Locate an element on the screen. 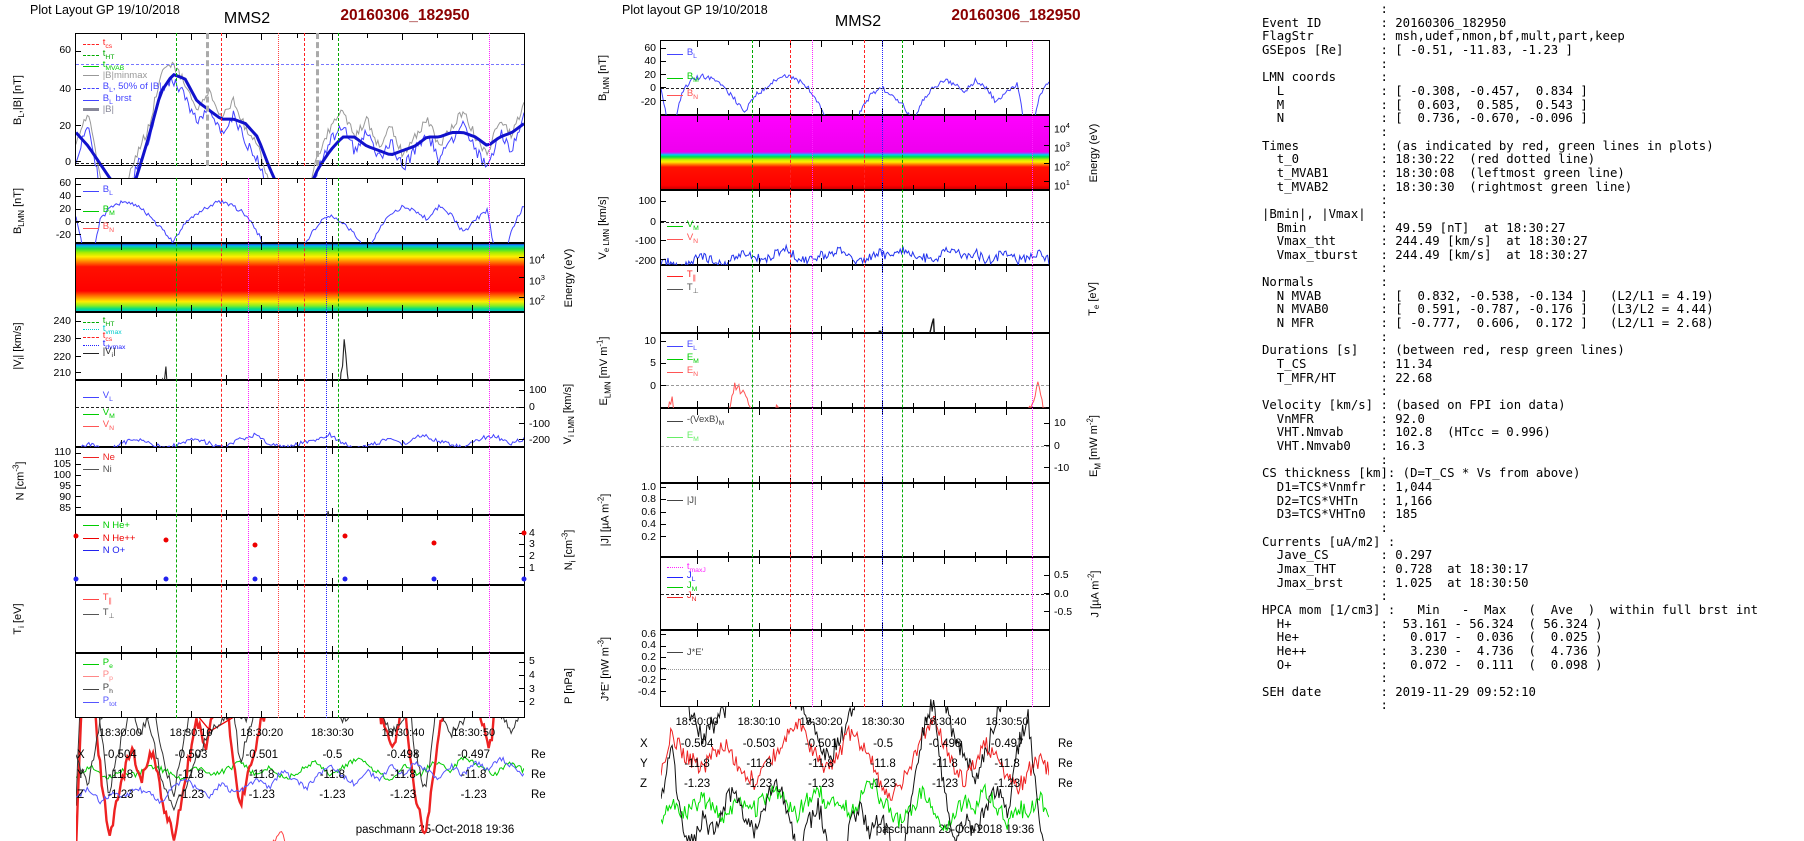 This screenshot has width=1804, height=841. ytick-label-right: -200 is located at coordinates (540, 440).